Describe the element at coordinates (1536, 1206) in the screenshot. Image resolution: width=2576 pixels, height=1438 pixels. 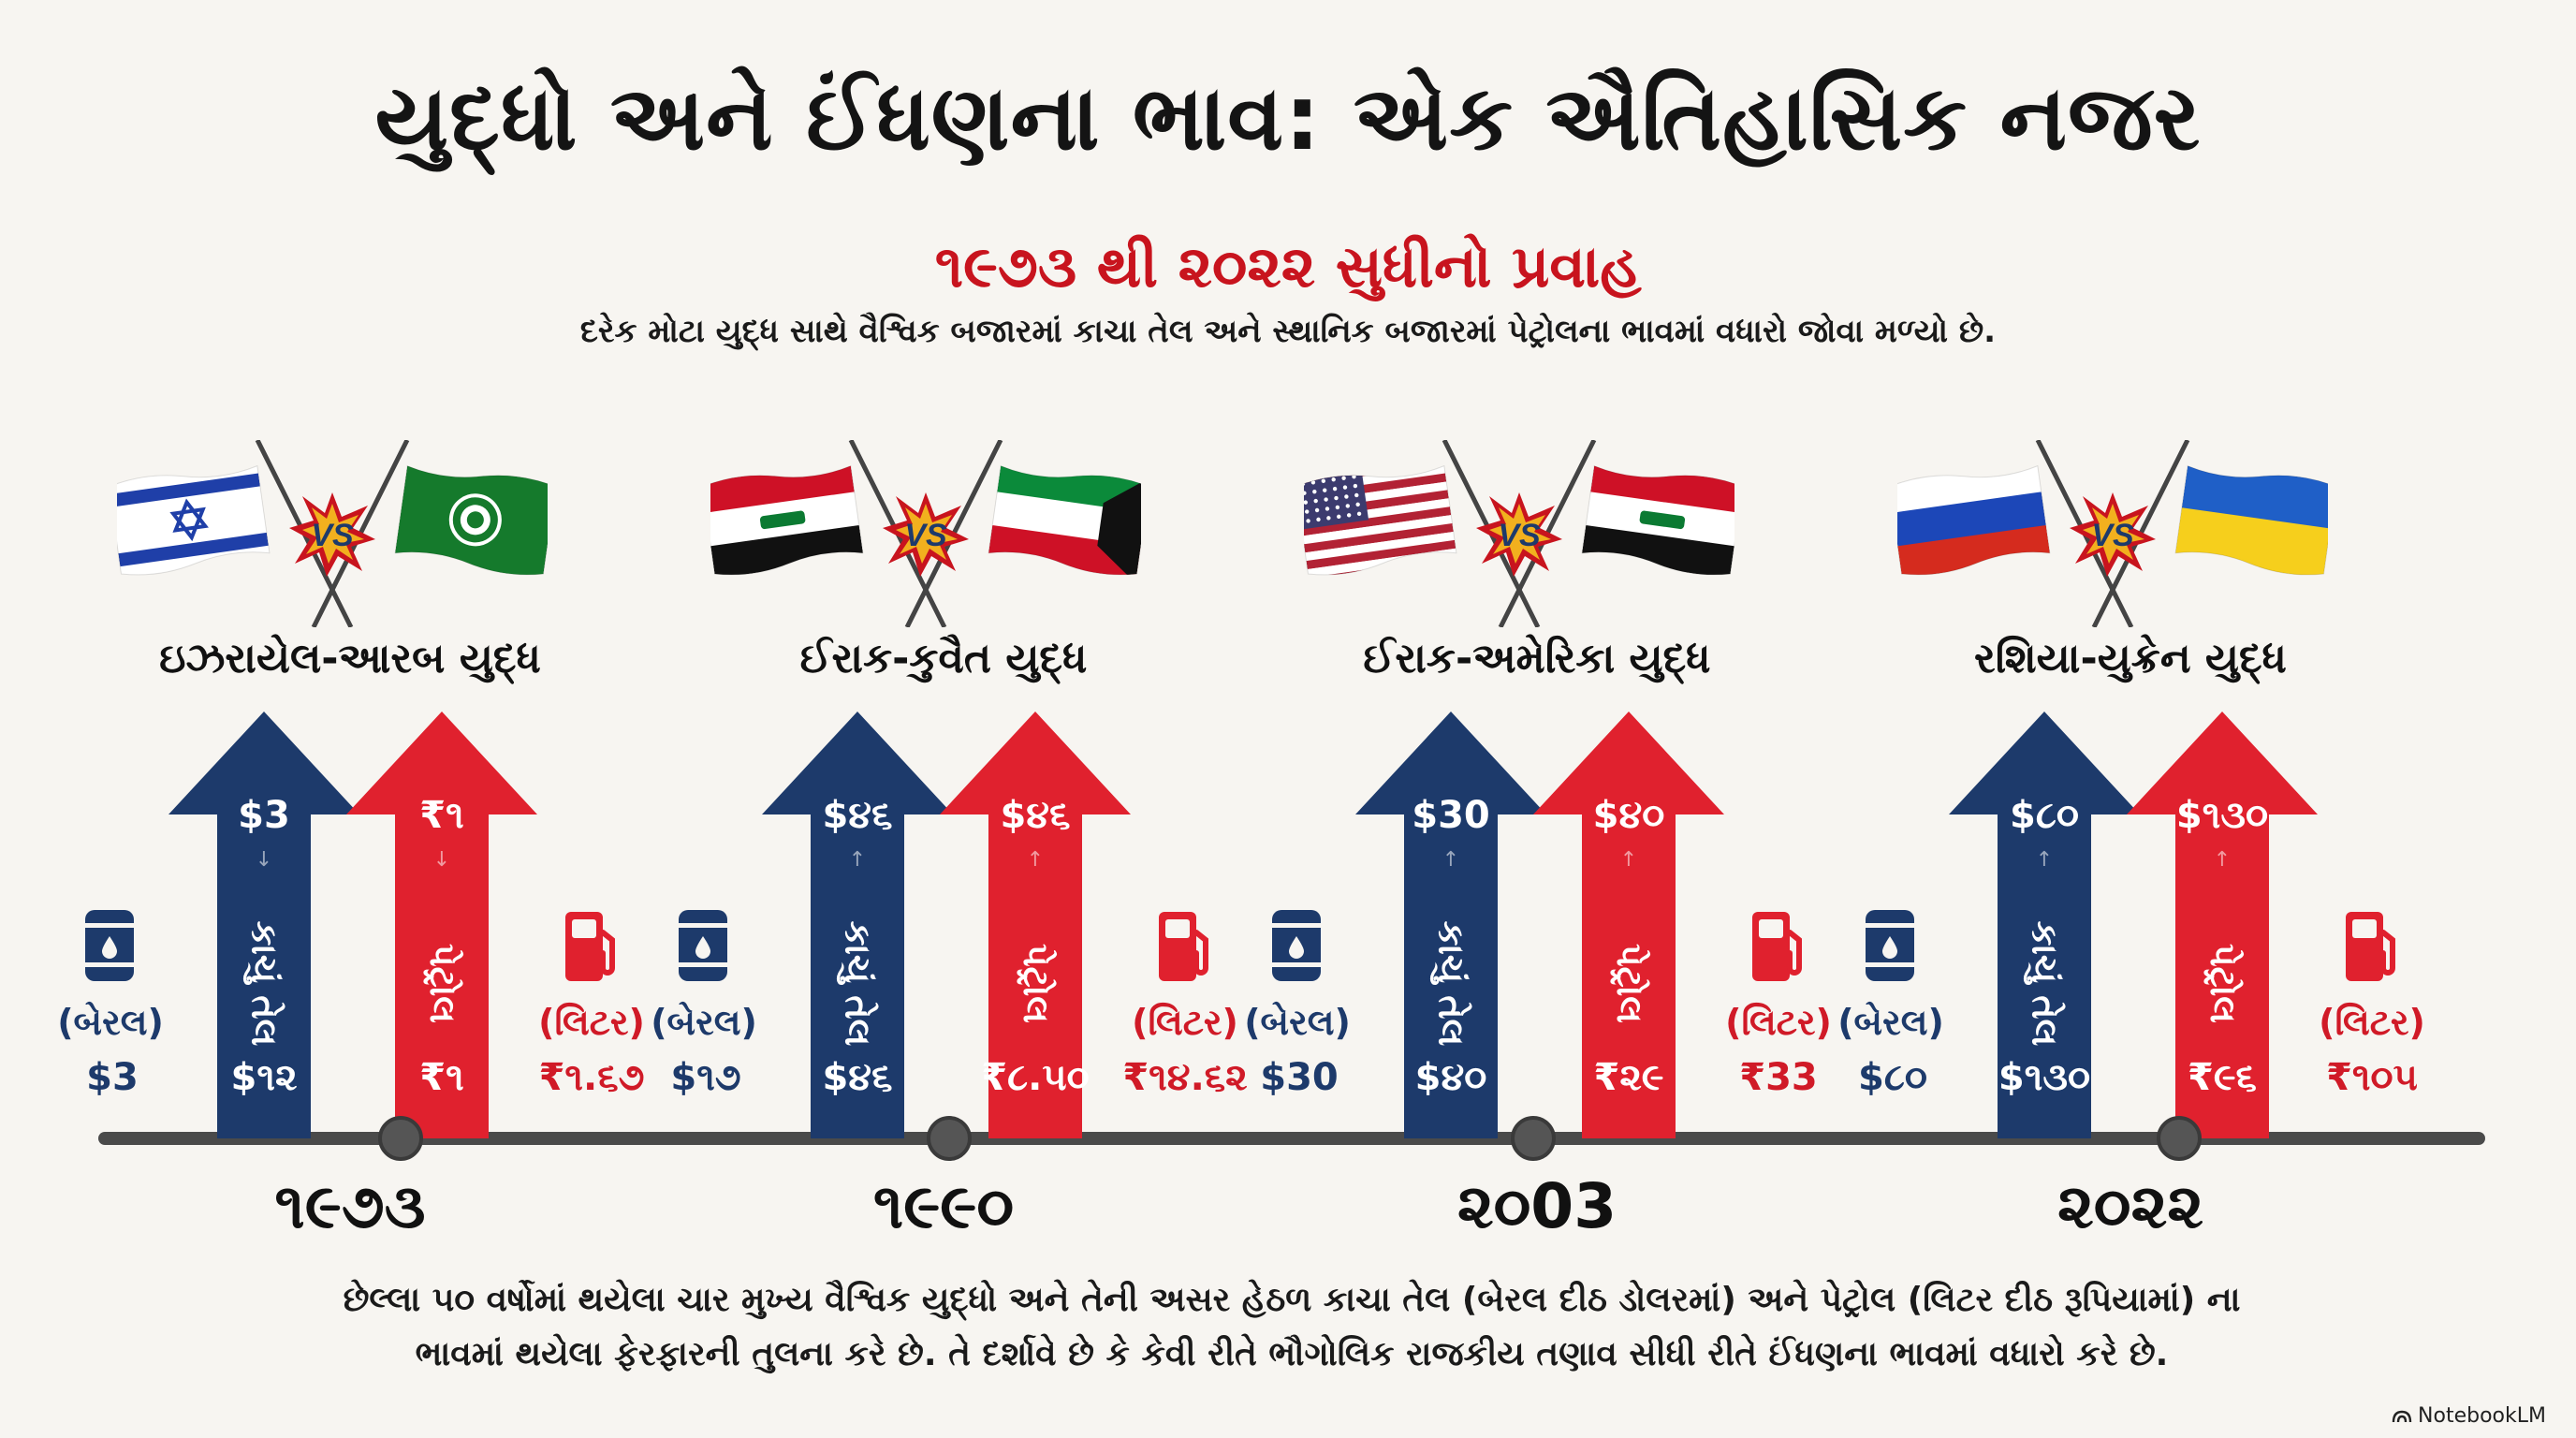
I see `era-year: ૨૦03` at that location.